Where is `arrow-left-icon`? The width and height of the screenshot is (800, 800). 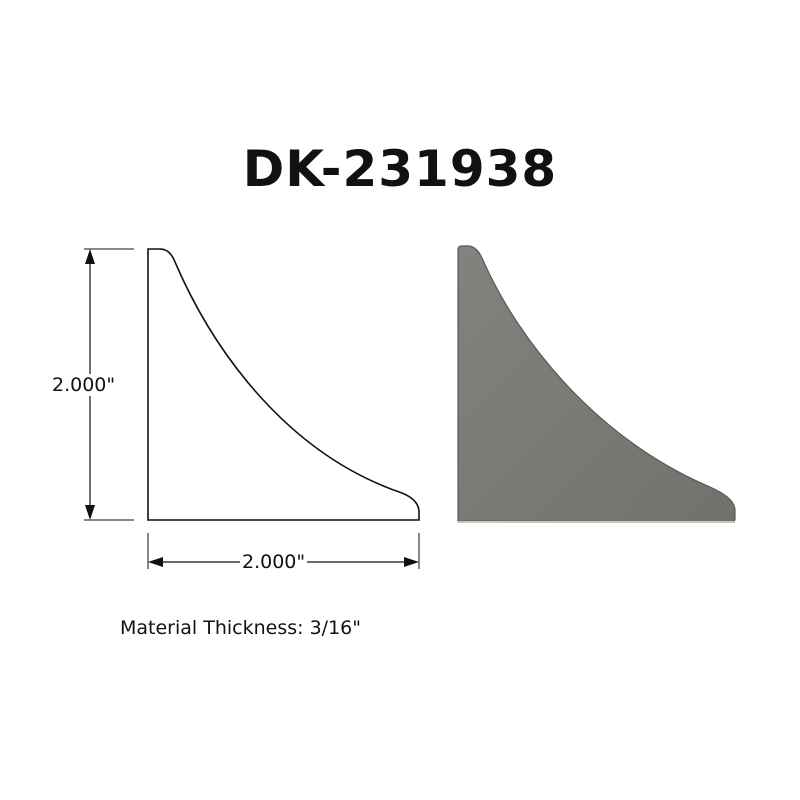 arrow-left-icon is located at coordinates (155, 562).